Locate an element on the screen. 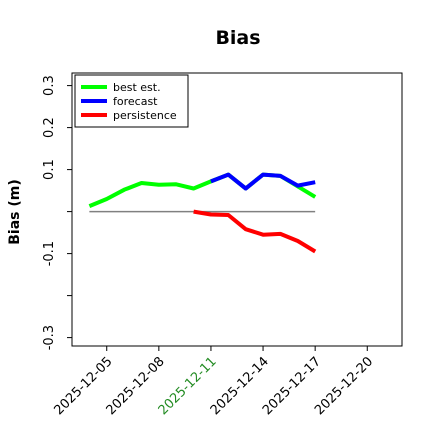 This screenshot has width=440, height=440. y-tick-label: -0.3 is located at coordinates (49, 337).